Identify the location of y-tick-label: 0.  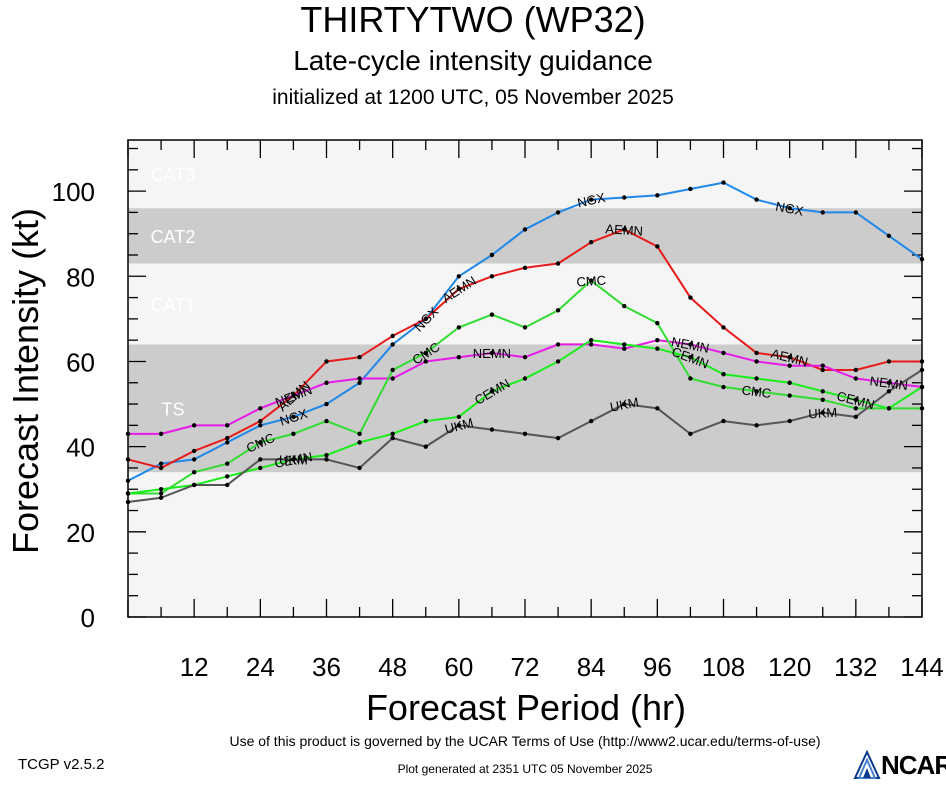
(88, 618).